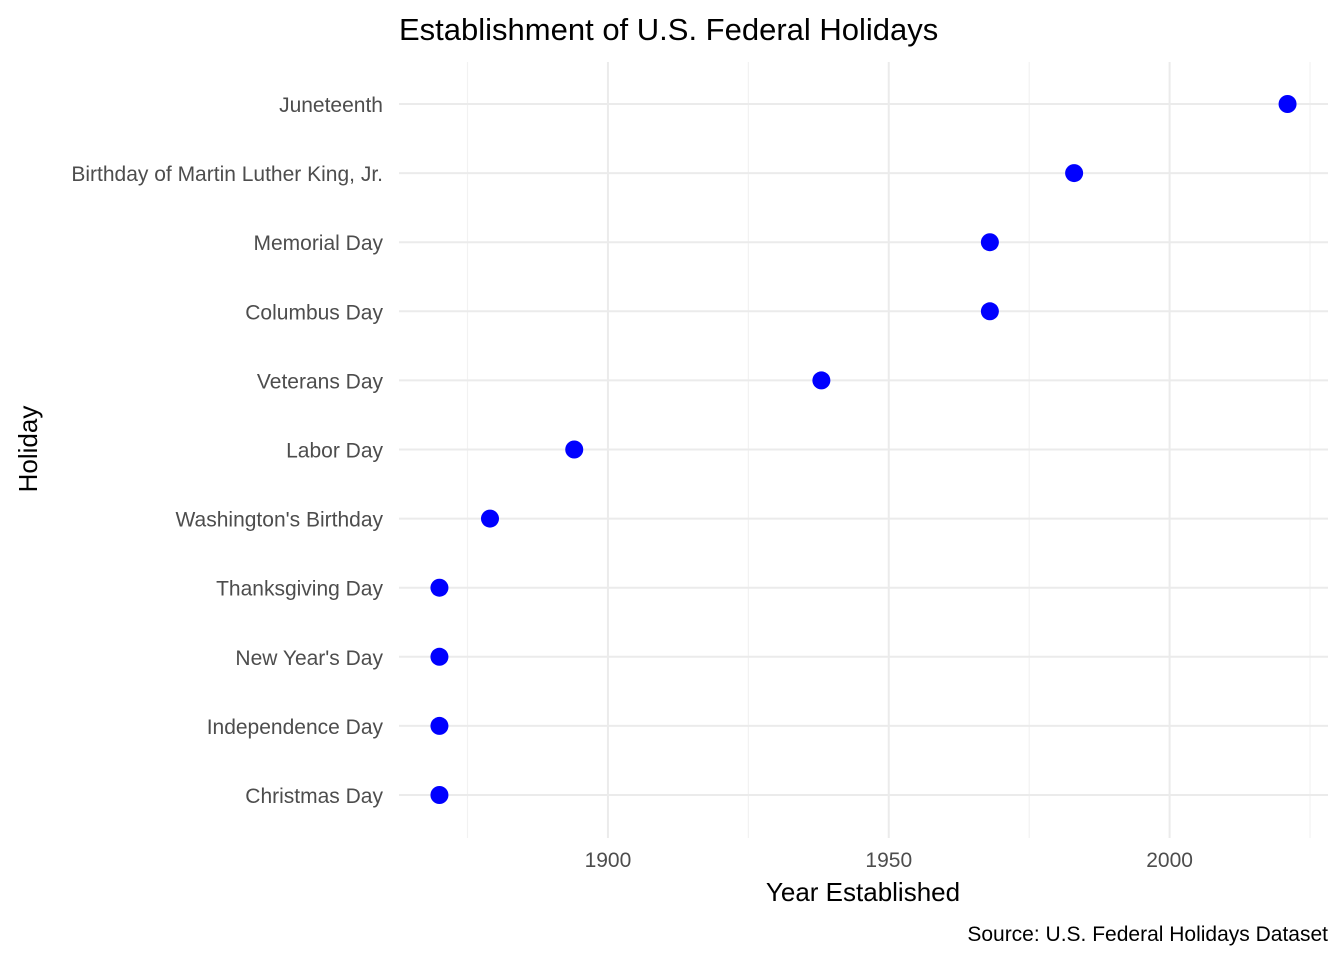 Image resolution: width=1344 pixels, height=965 pixels. Describe the element at coordinates (227, 174) in the screenshot. I see `y-tick-label: Birthday of Martin Luther King, Jr.` at that location.